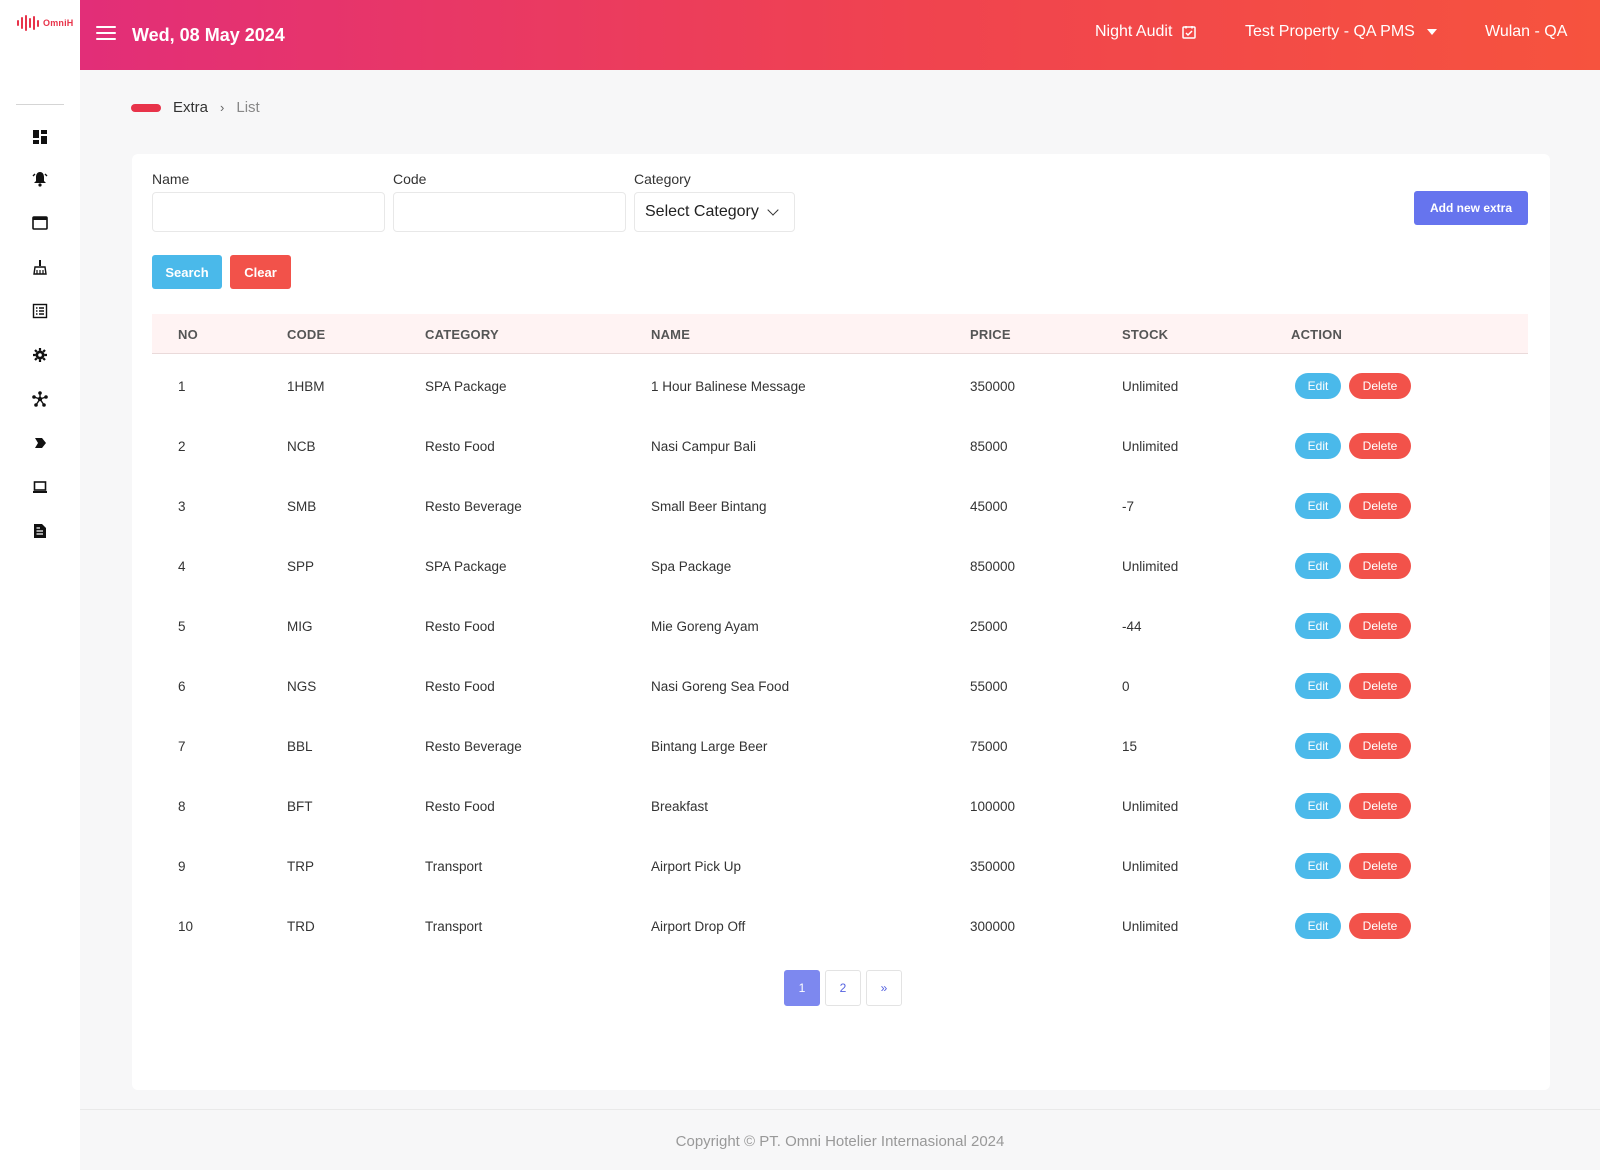  What do you see at coordinates (40, 311) in the screenshot?
I see `list-icon` at bounding box center [40, 311].